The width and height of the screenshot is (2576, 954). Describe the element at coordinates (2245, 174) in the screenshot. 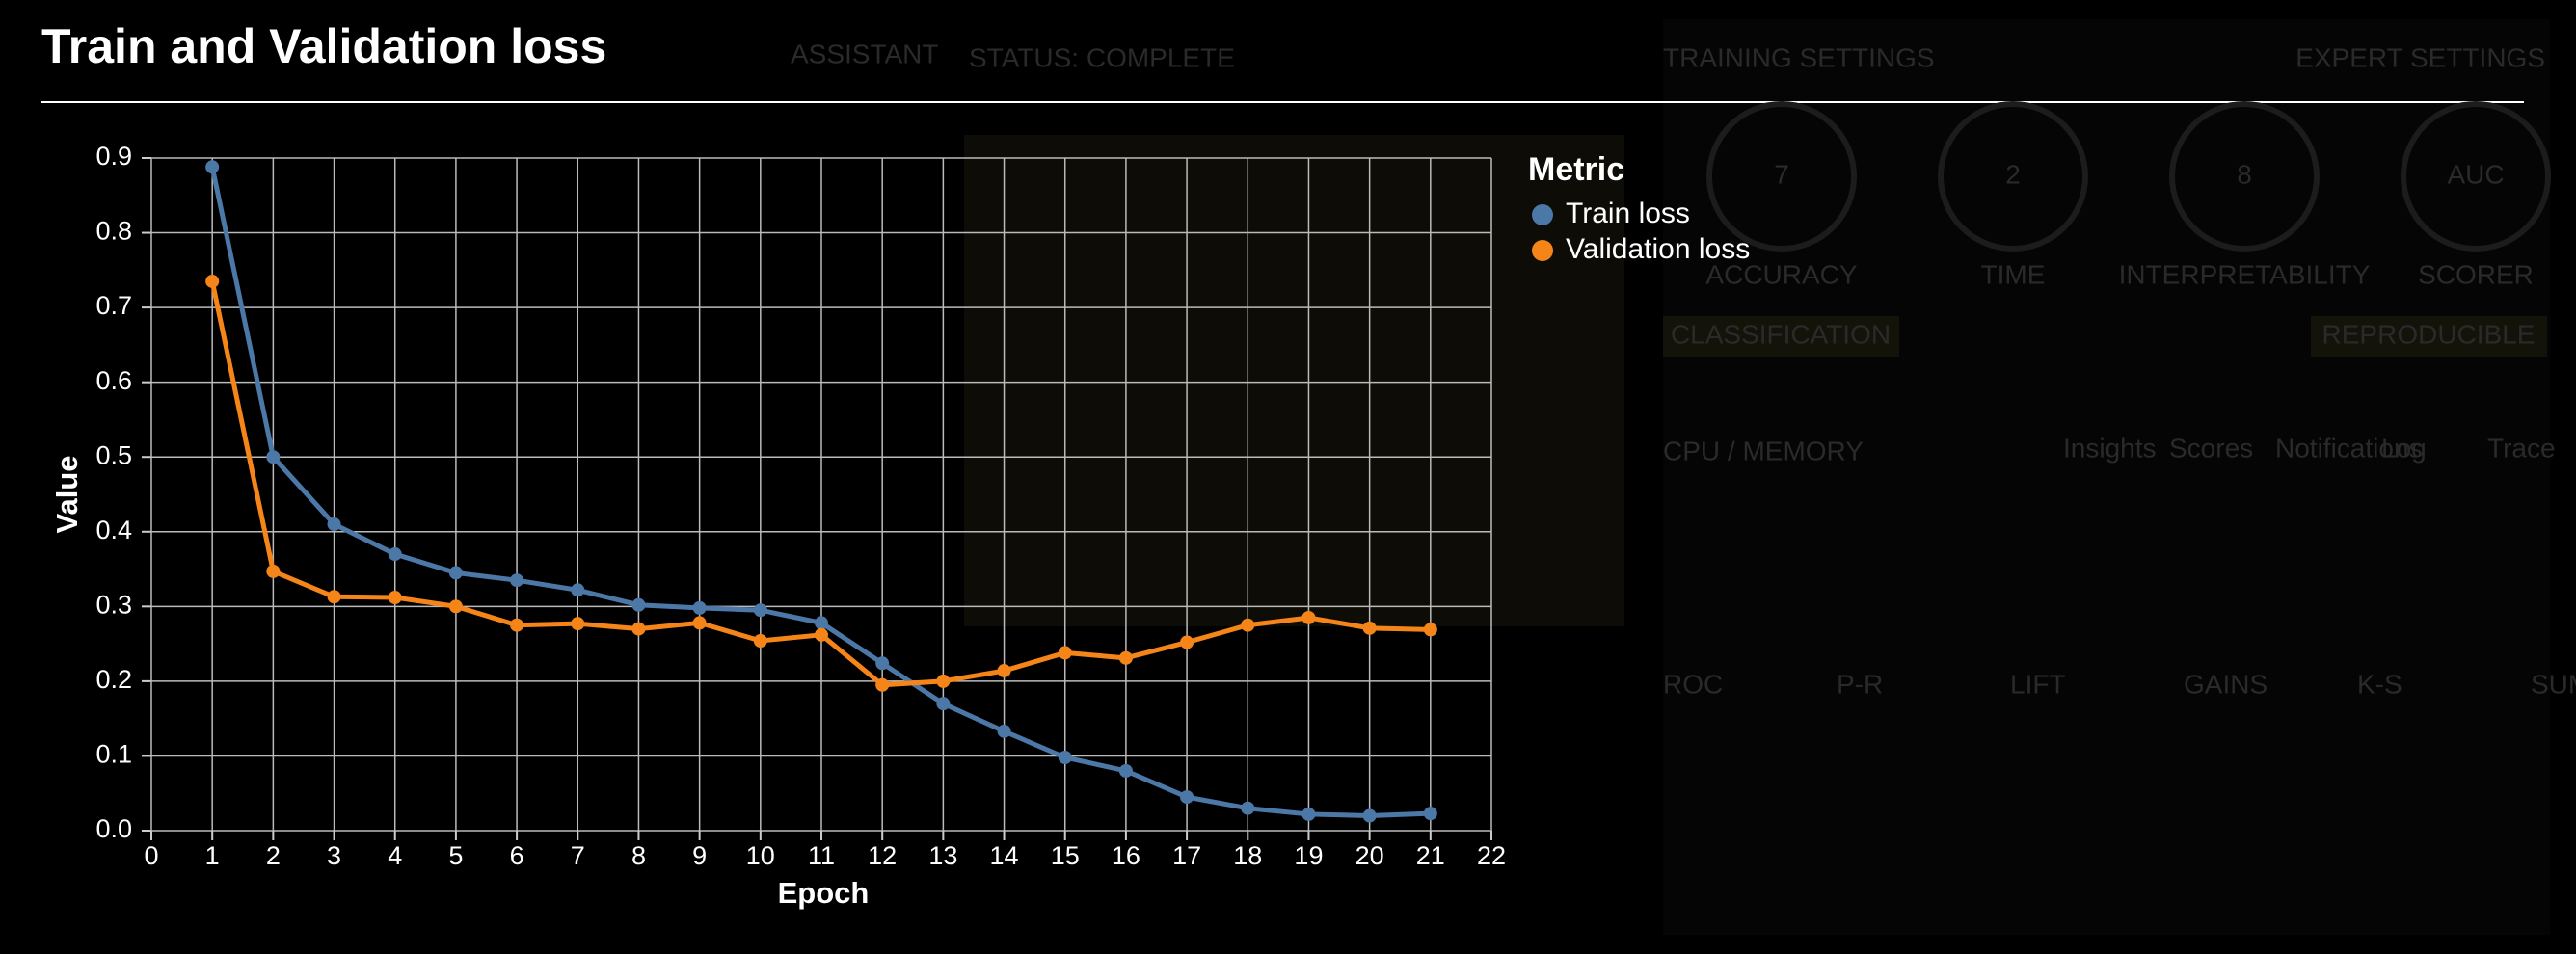

I see `dial-value: 8` at that location.